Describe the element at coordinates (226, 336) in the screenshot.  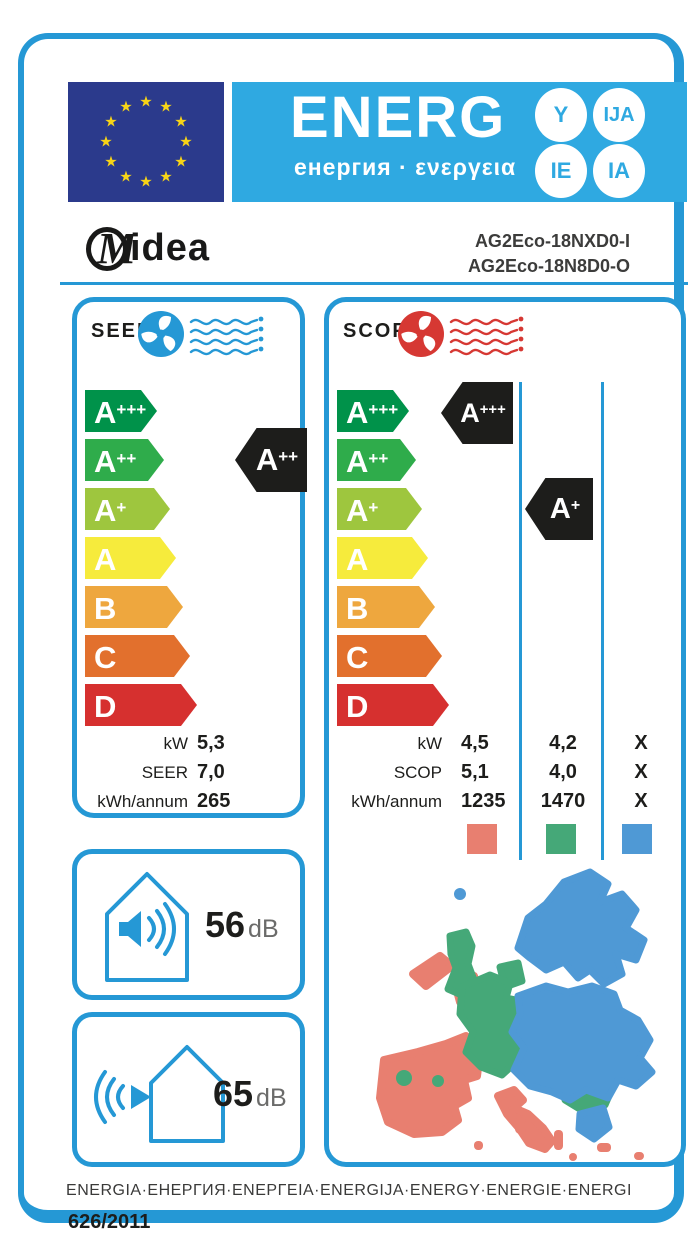
I see `cool-airflow-icon` at that location.